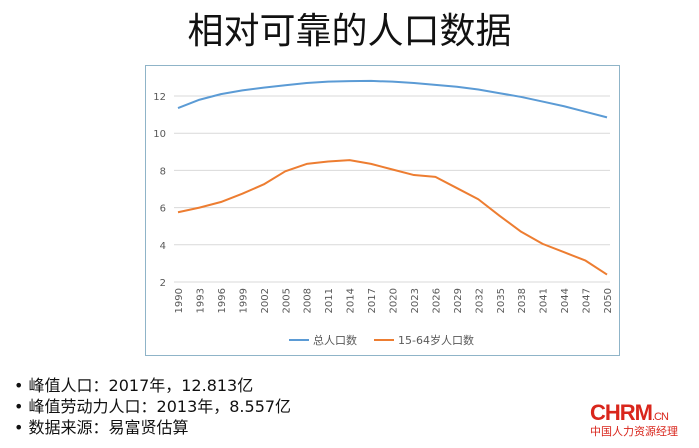 This screenshot has width=699, height=448. Describe the element at coordinates (415, 300) in the screenshot. I see `x-tick-label: 2023` at that location.